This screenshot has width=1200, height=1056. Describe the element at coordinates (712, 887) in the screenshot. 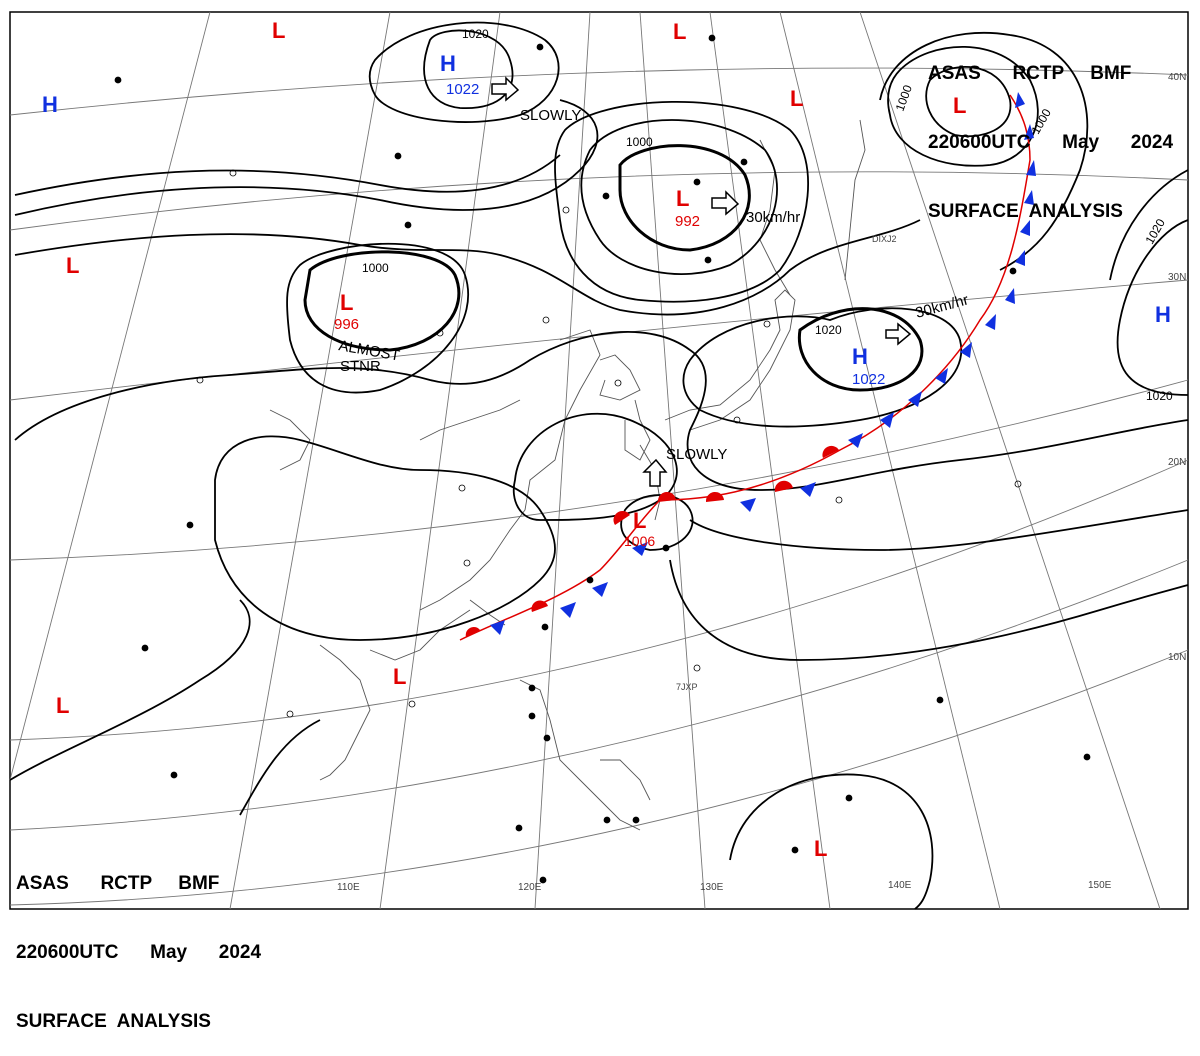

I see `lon-label: 130E` at that location.